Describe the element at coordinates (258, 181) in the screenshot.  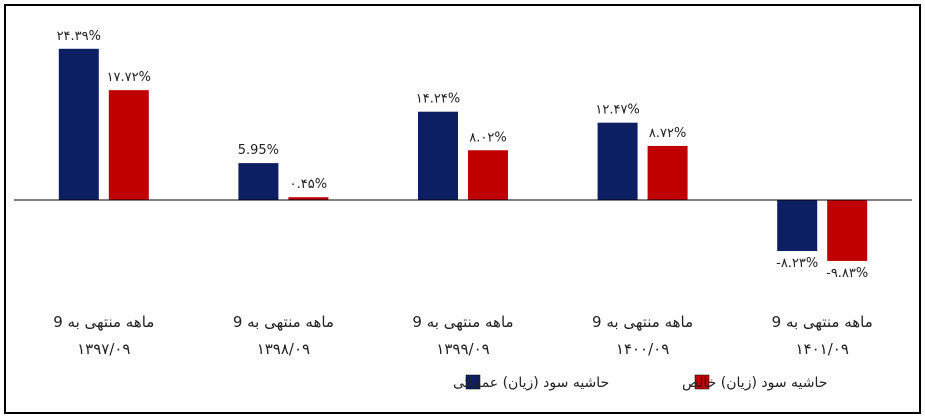
I see `bar-series0-cat1` at that location.